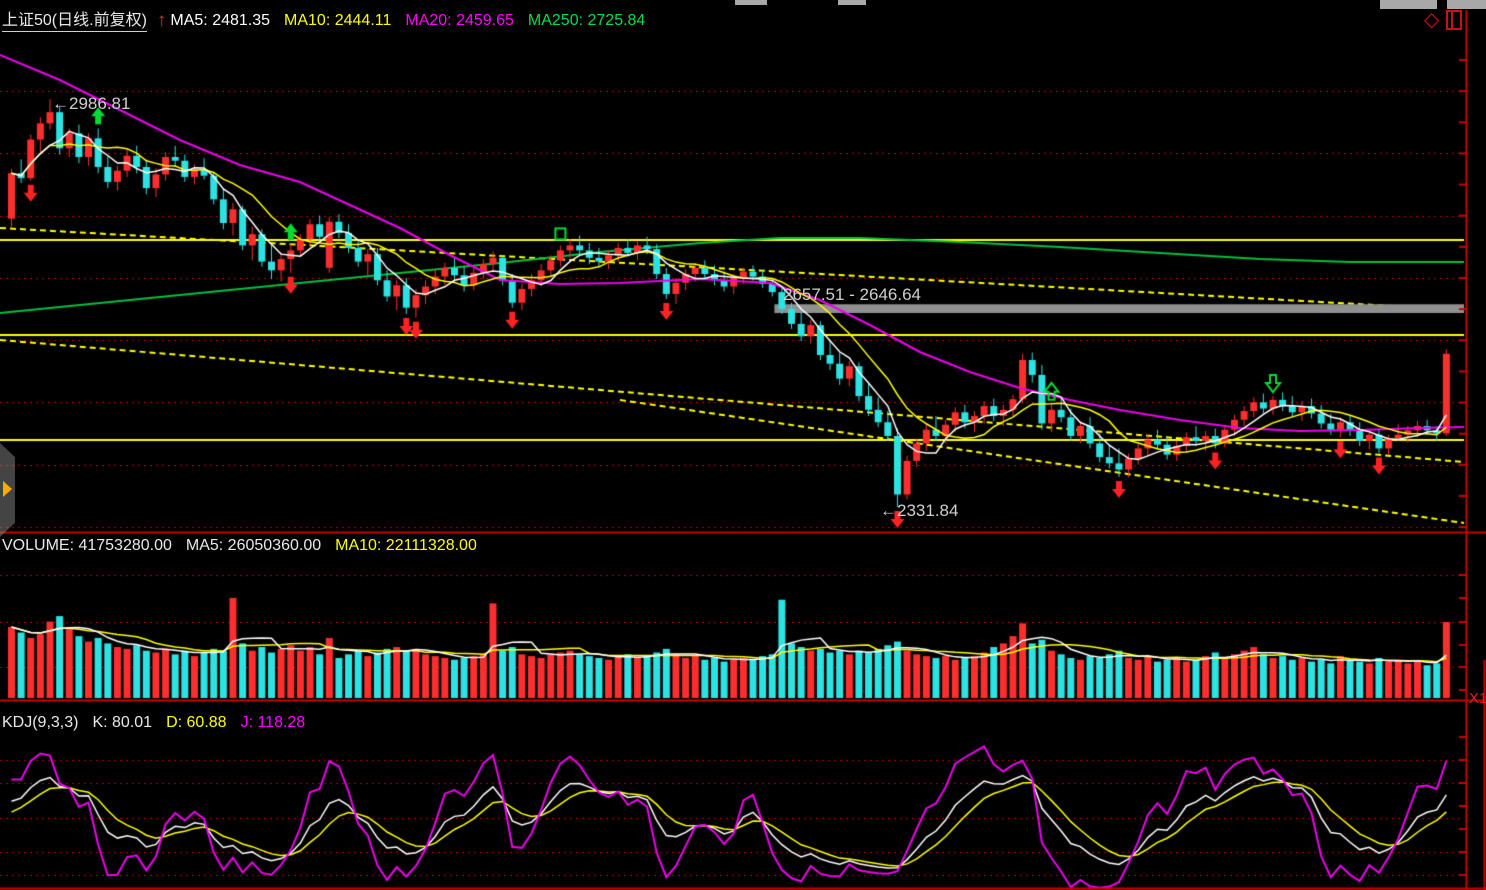 Image resolution: width=1486 pixels, height=890 pixels. What do you see at coordinates (273, 722) in the screenshot?
I see `kdj-j-label: J: 118.28` at bounding box center [273, 722].